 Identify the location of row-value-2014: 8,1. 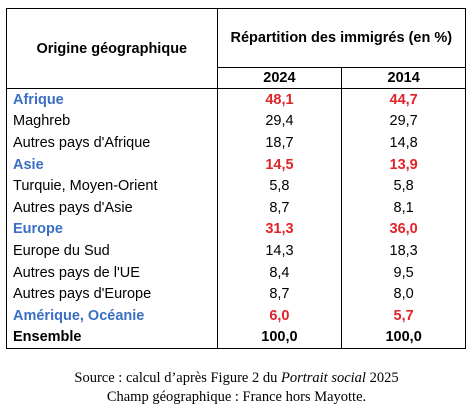
(403, 207).